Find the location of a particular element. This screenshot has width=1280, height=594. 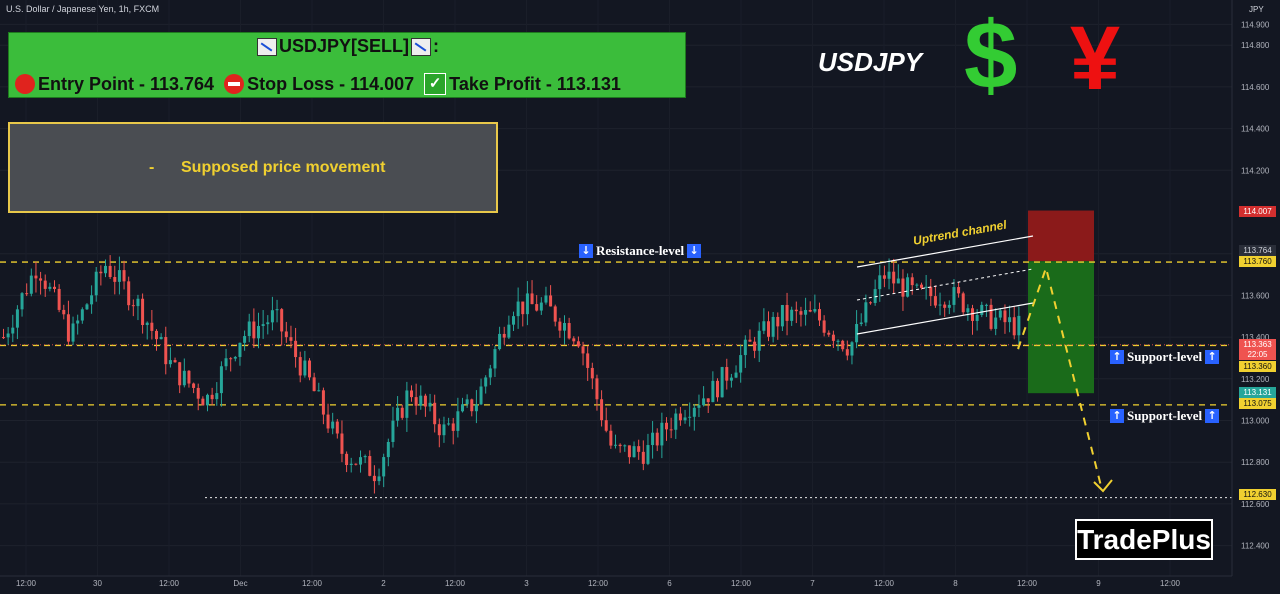

projected-path is located at coordinates (1065, 378).